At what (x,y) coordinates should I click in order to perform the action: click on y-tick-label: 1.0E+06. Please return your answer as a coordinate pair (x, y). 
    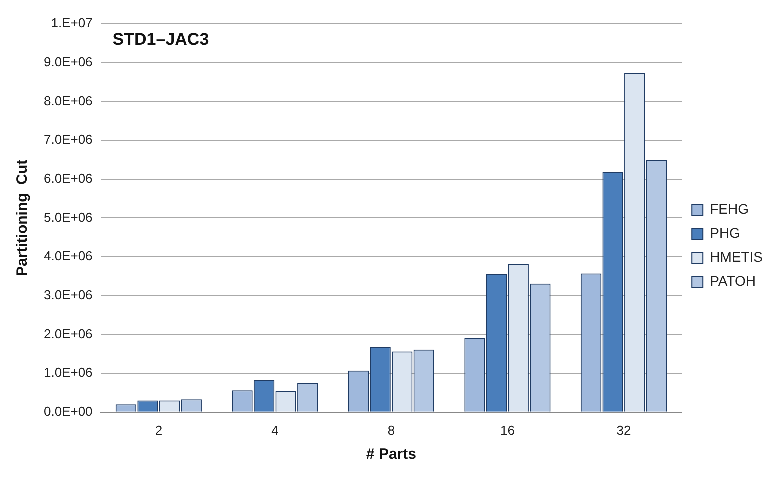
    Looking at the image, I should click on (68, 372).